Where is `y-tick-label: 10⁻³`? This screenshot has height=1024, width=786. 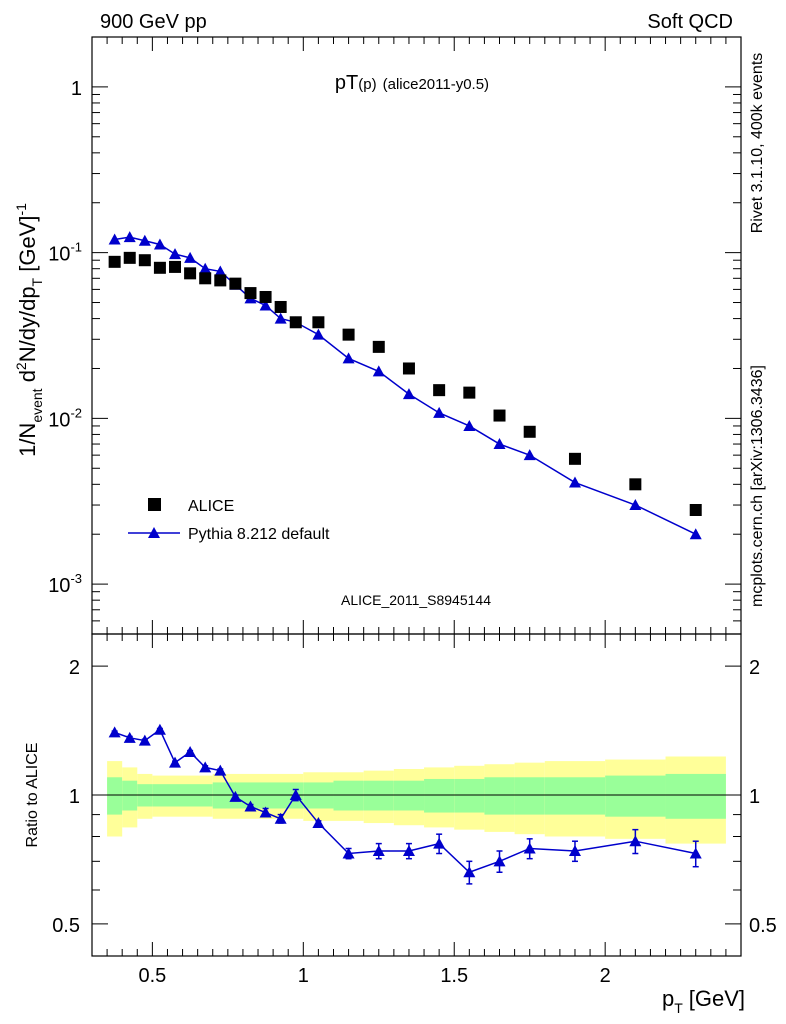 y-tick-label: 10⁻³ is located at coordinates (65, 584).